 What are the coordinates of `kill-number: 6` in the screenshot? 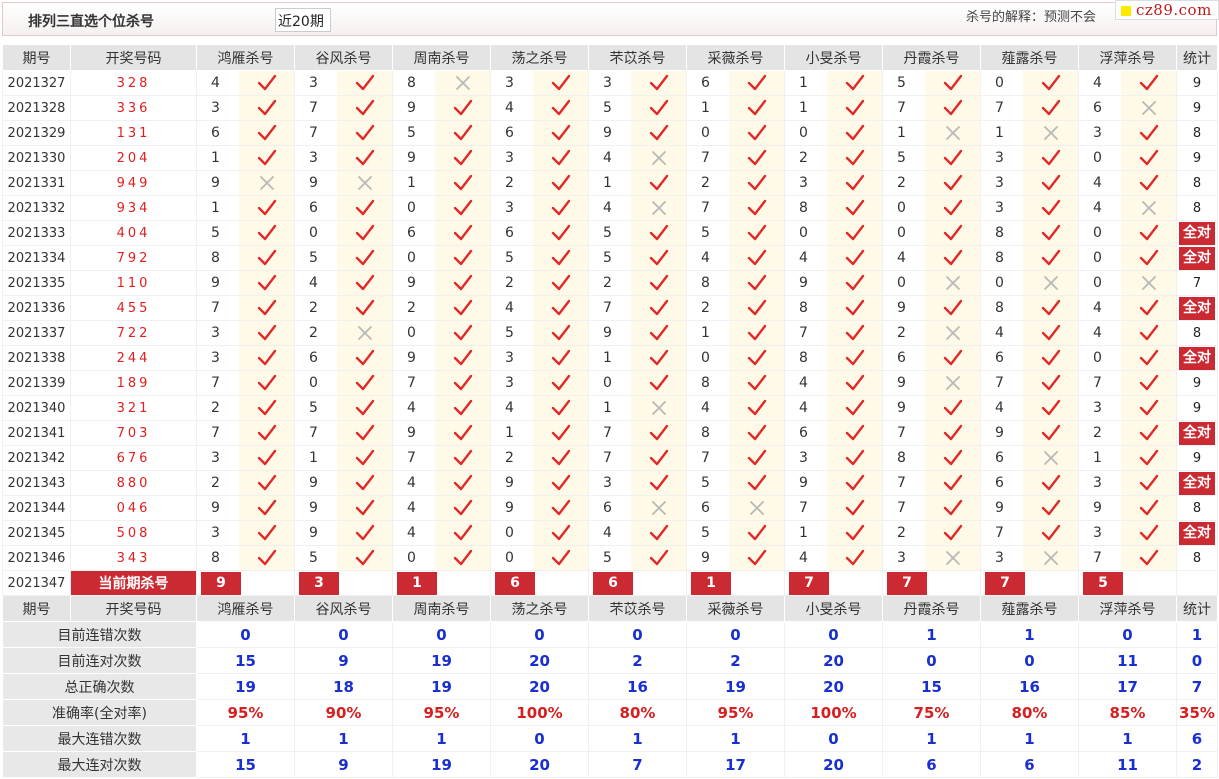 It's located at (999, 483).